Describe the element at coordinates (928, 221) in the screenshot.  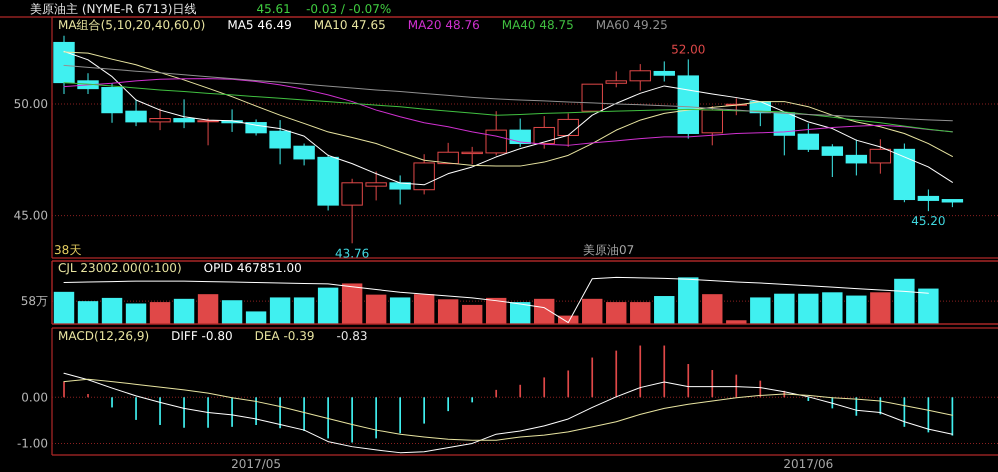
I see `annotation: 45.20` at that location.